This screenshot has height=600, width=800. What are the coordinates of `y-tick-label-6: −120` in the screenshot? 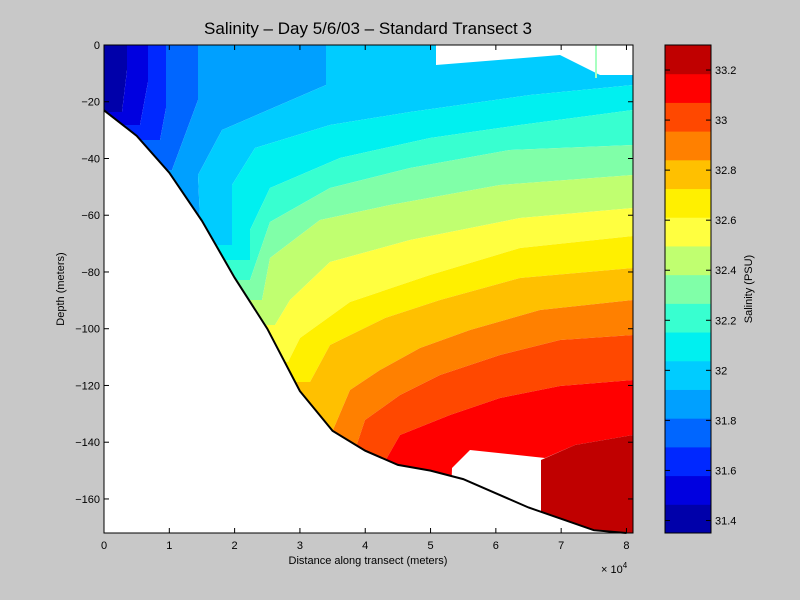 It's located at (87, 386).